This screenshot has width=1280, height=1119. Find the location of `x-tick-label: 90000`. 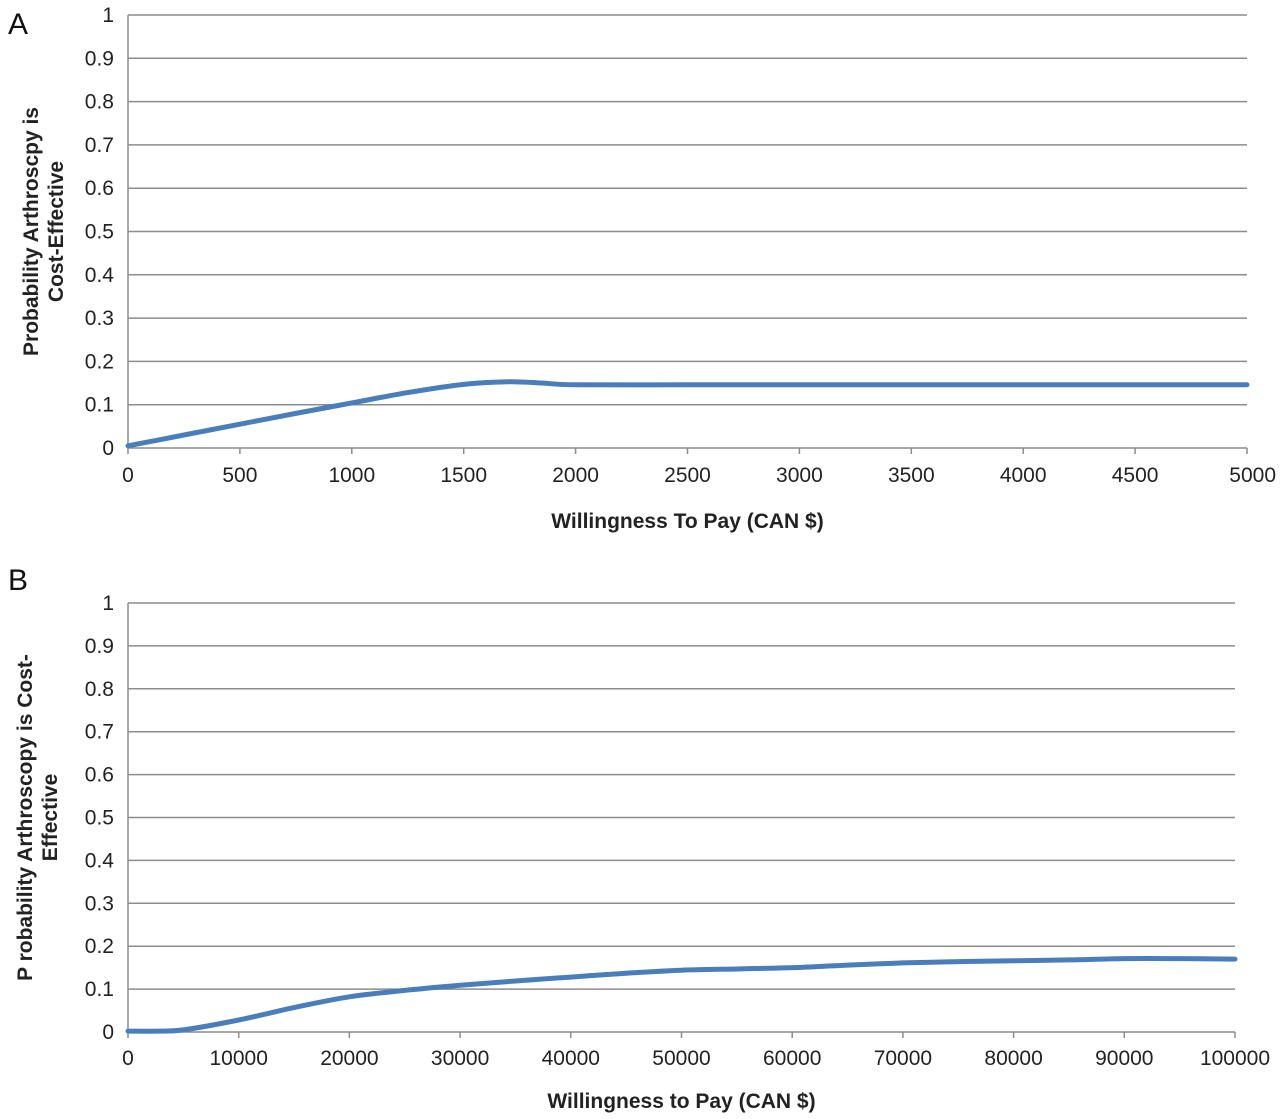

x-tick-label: 90000 is located at coordinates (1124, 1058).